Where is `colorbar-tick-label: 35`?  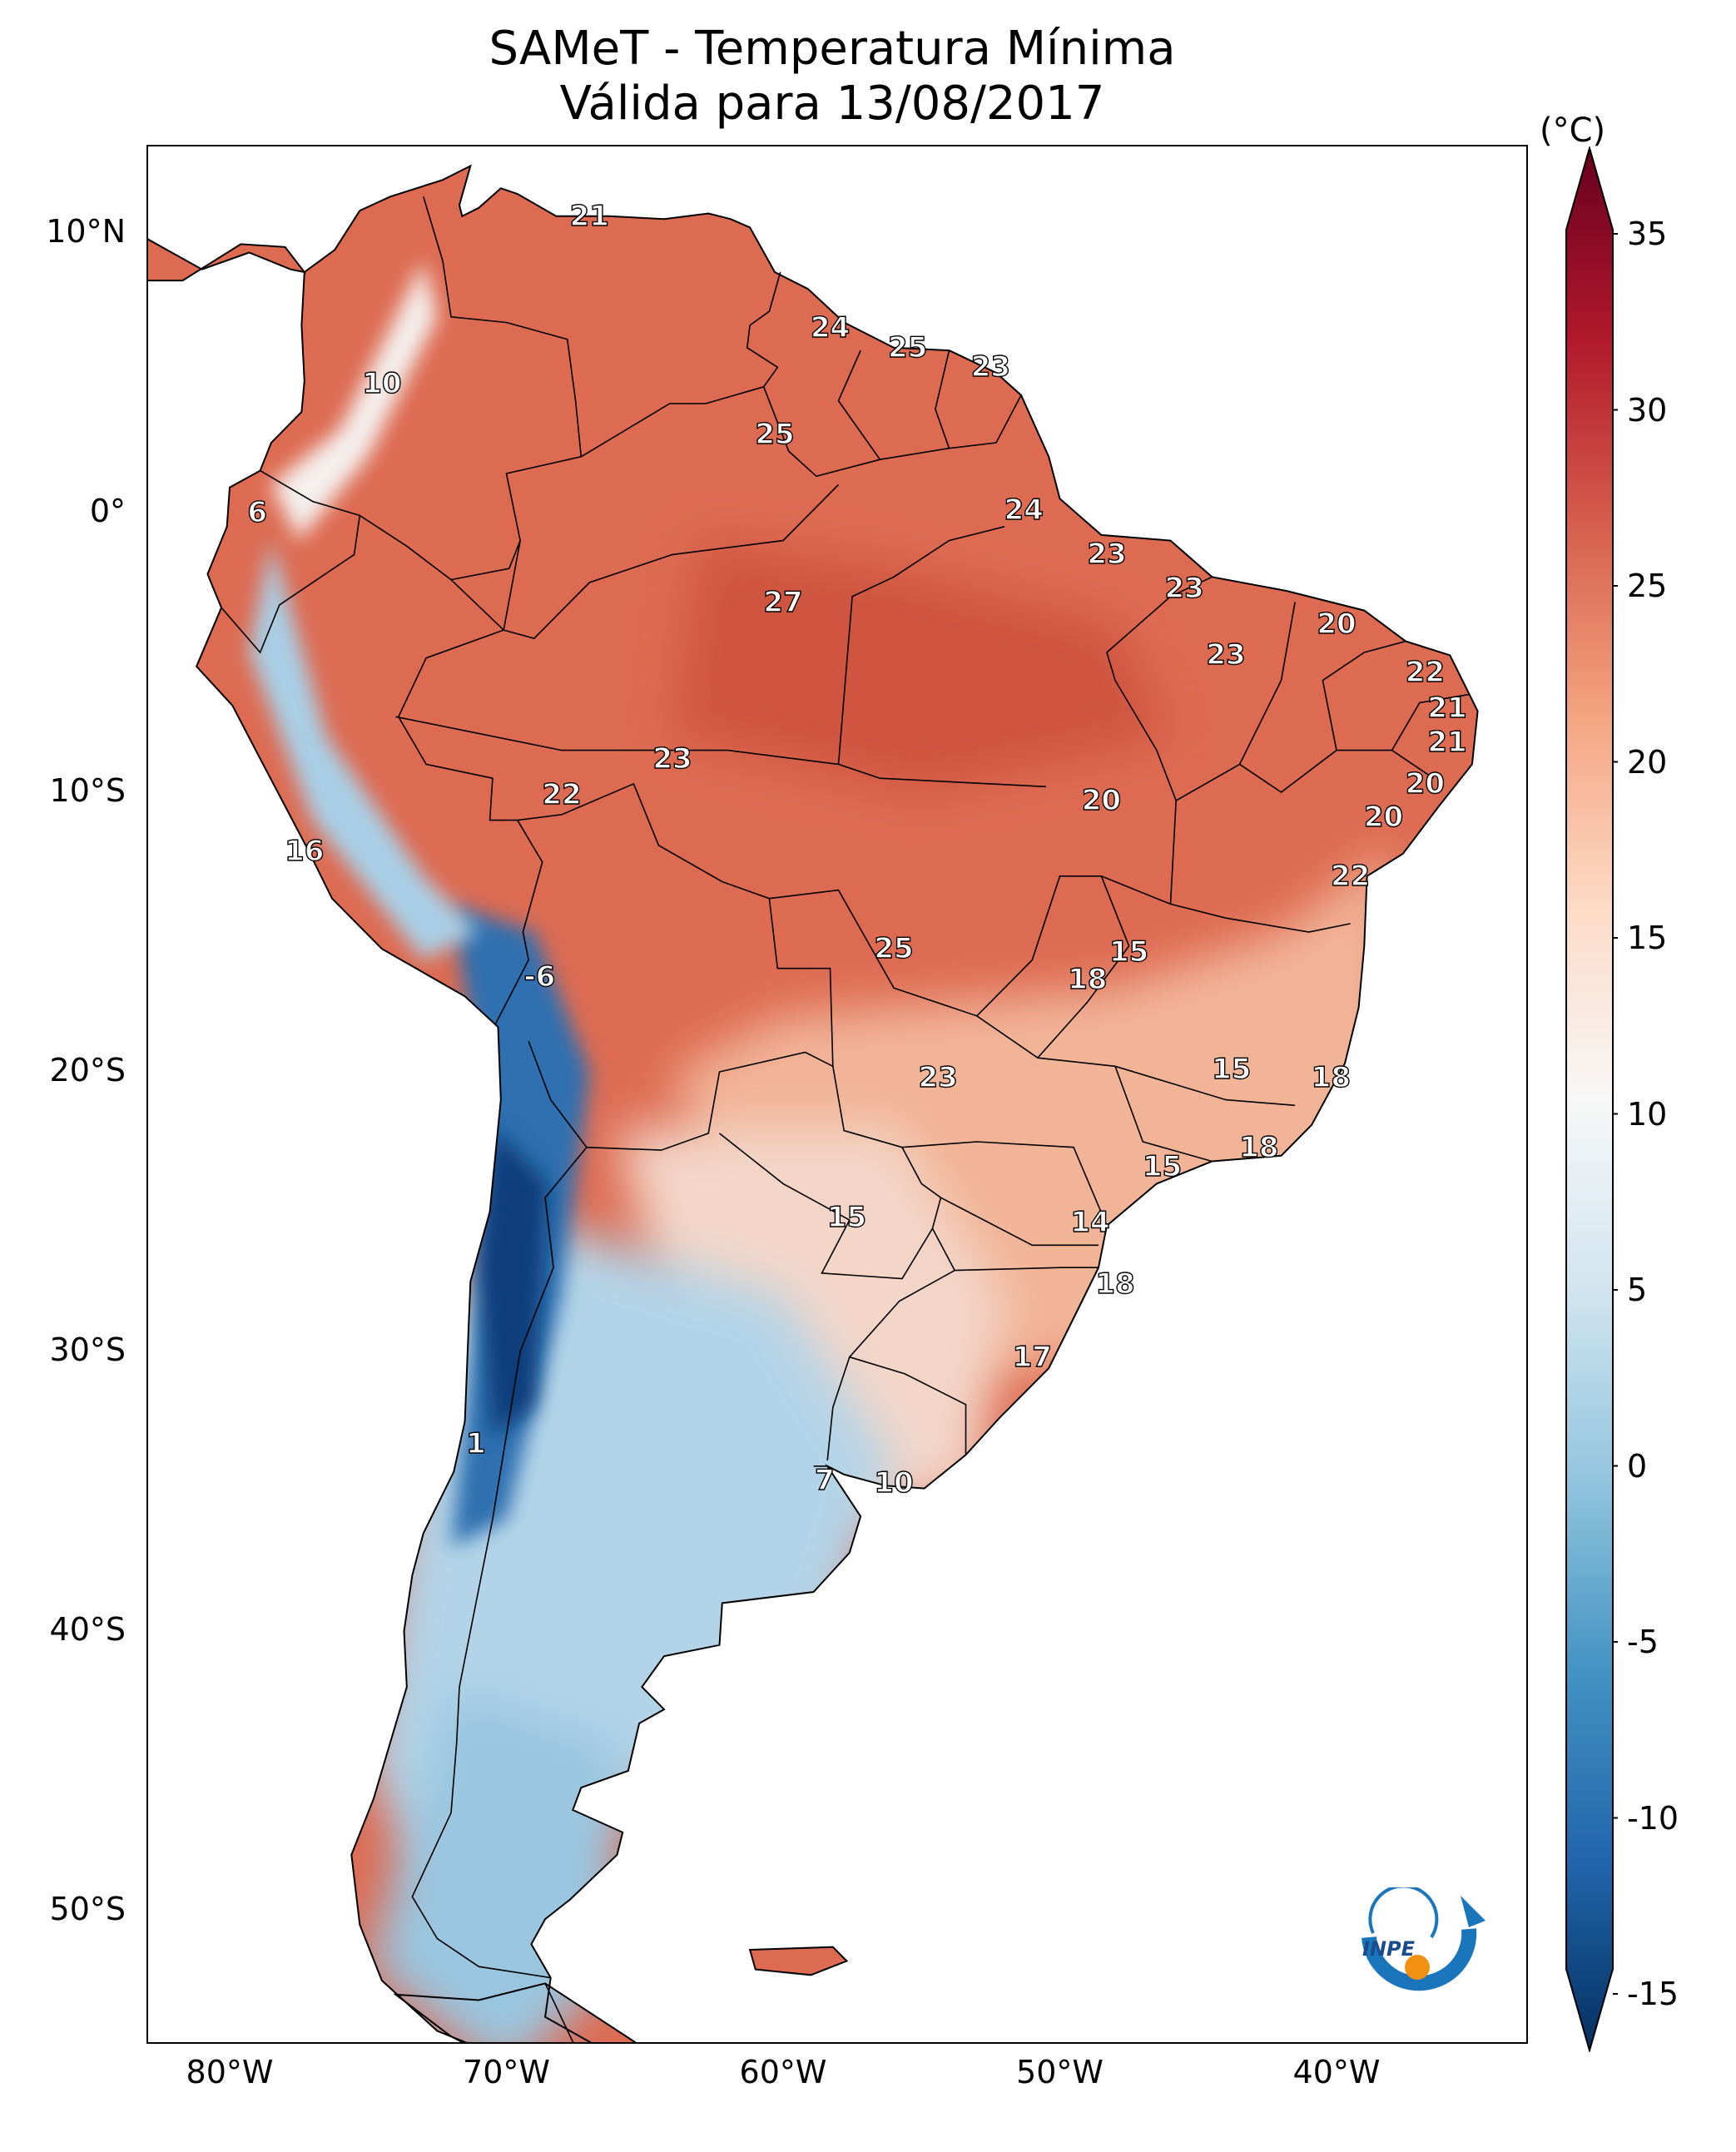 colorbar-tick-label: 35 is located at coordinates (1647, 234).